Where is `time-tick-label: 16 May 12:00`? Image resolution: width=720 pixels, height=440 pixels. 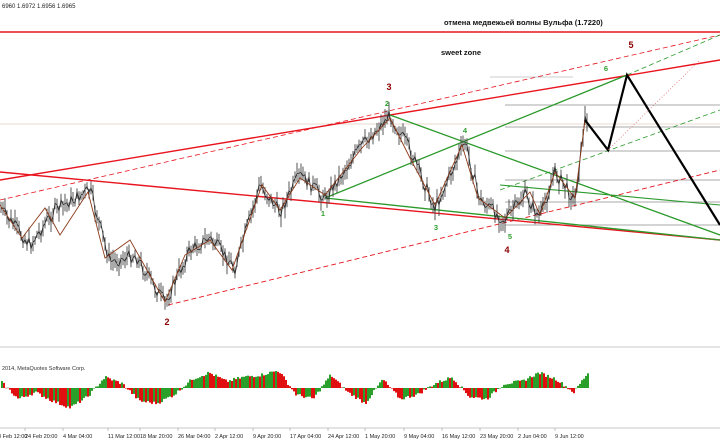 time-tick-label: 16 May 12:00 is located at coordinates (458, 437).